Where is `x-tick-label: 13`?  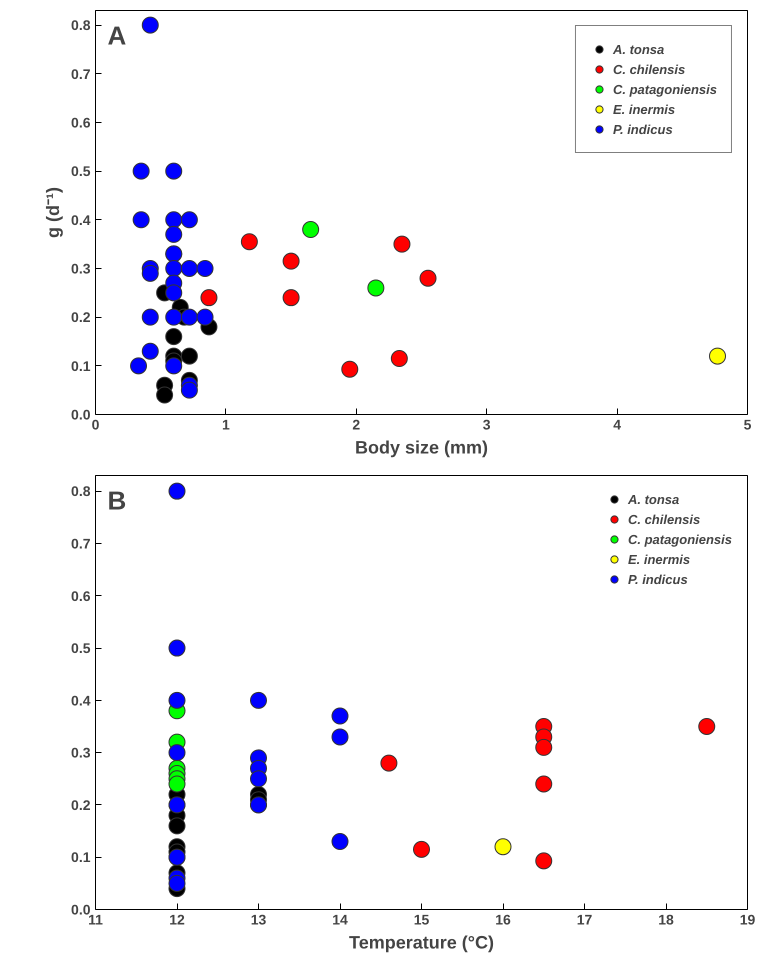 x-tick-label: 13 is located at coordinates (258, 920).